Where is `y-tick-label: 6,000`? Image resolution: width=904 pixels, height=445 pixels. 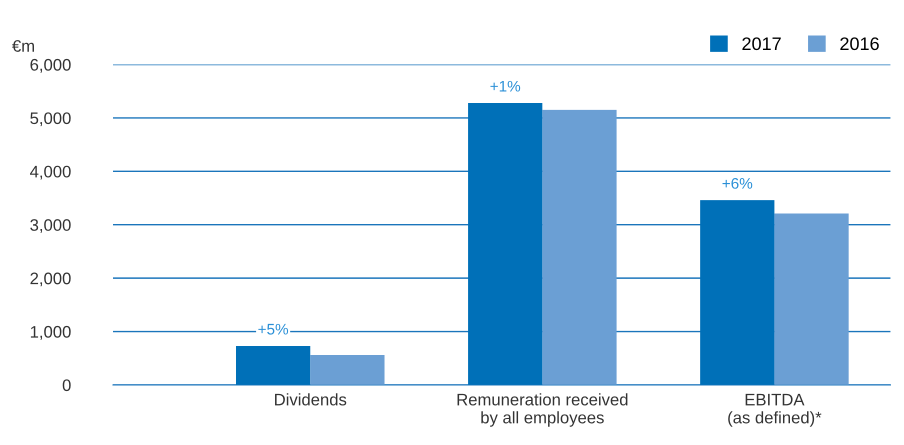
y-tick-label: 6,000 is located at coordinates (50, 65).